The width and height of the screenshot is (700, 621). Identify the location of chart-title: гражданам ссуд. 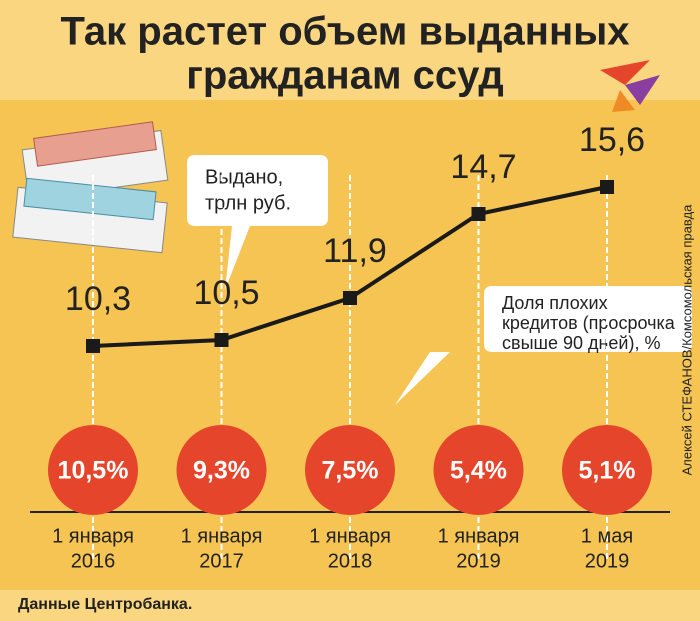
(345, 76).